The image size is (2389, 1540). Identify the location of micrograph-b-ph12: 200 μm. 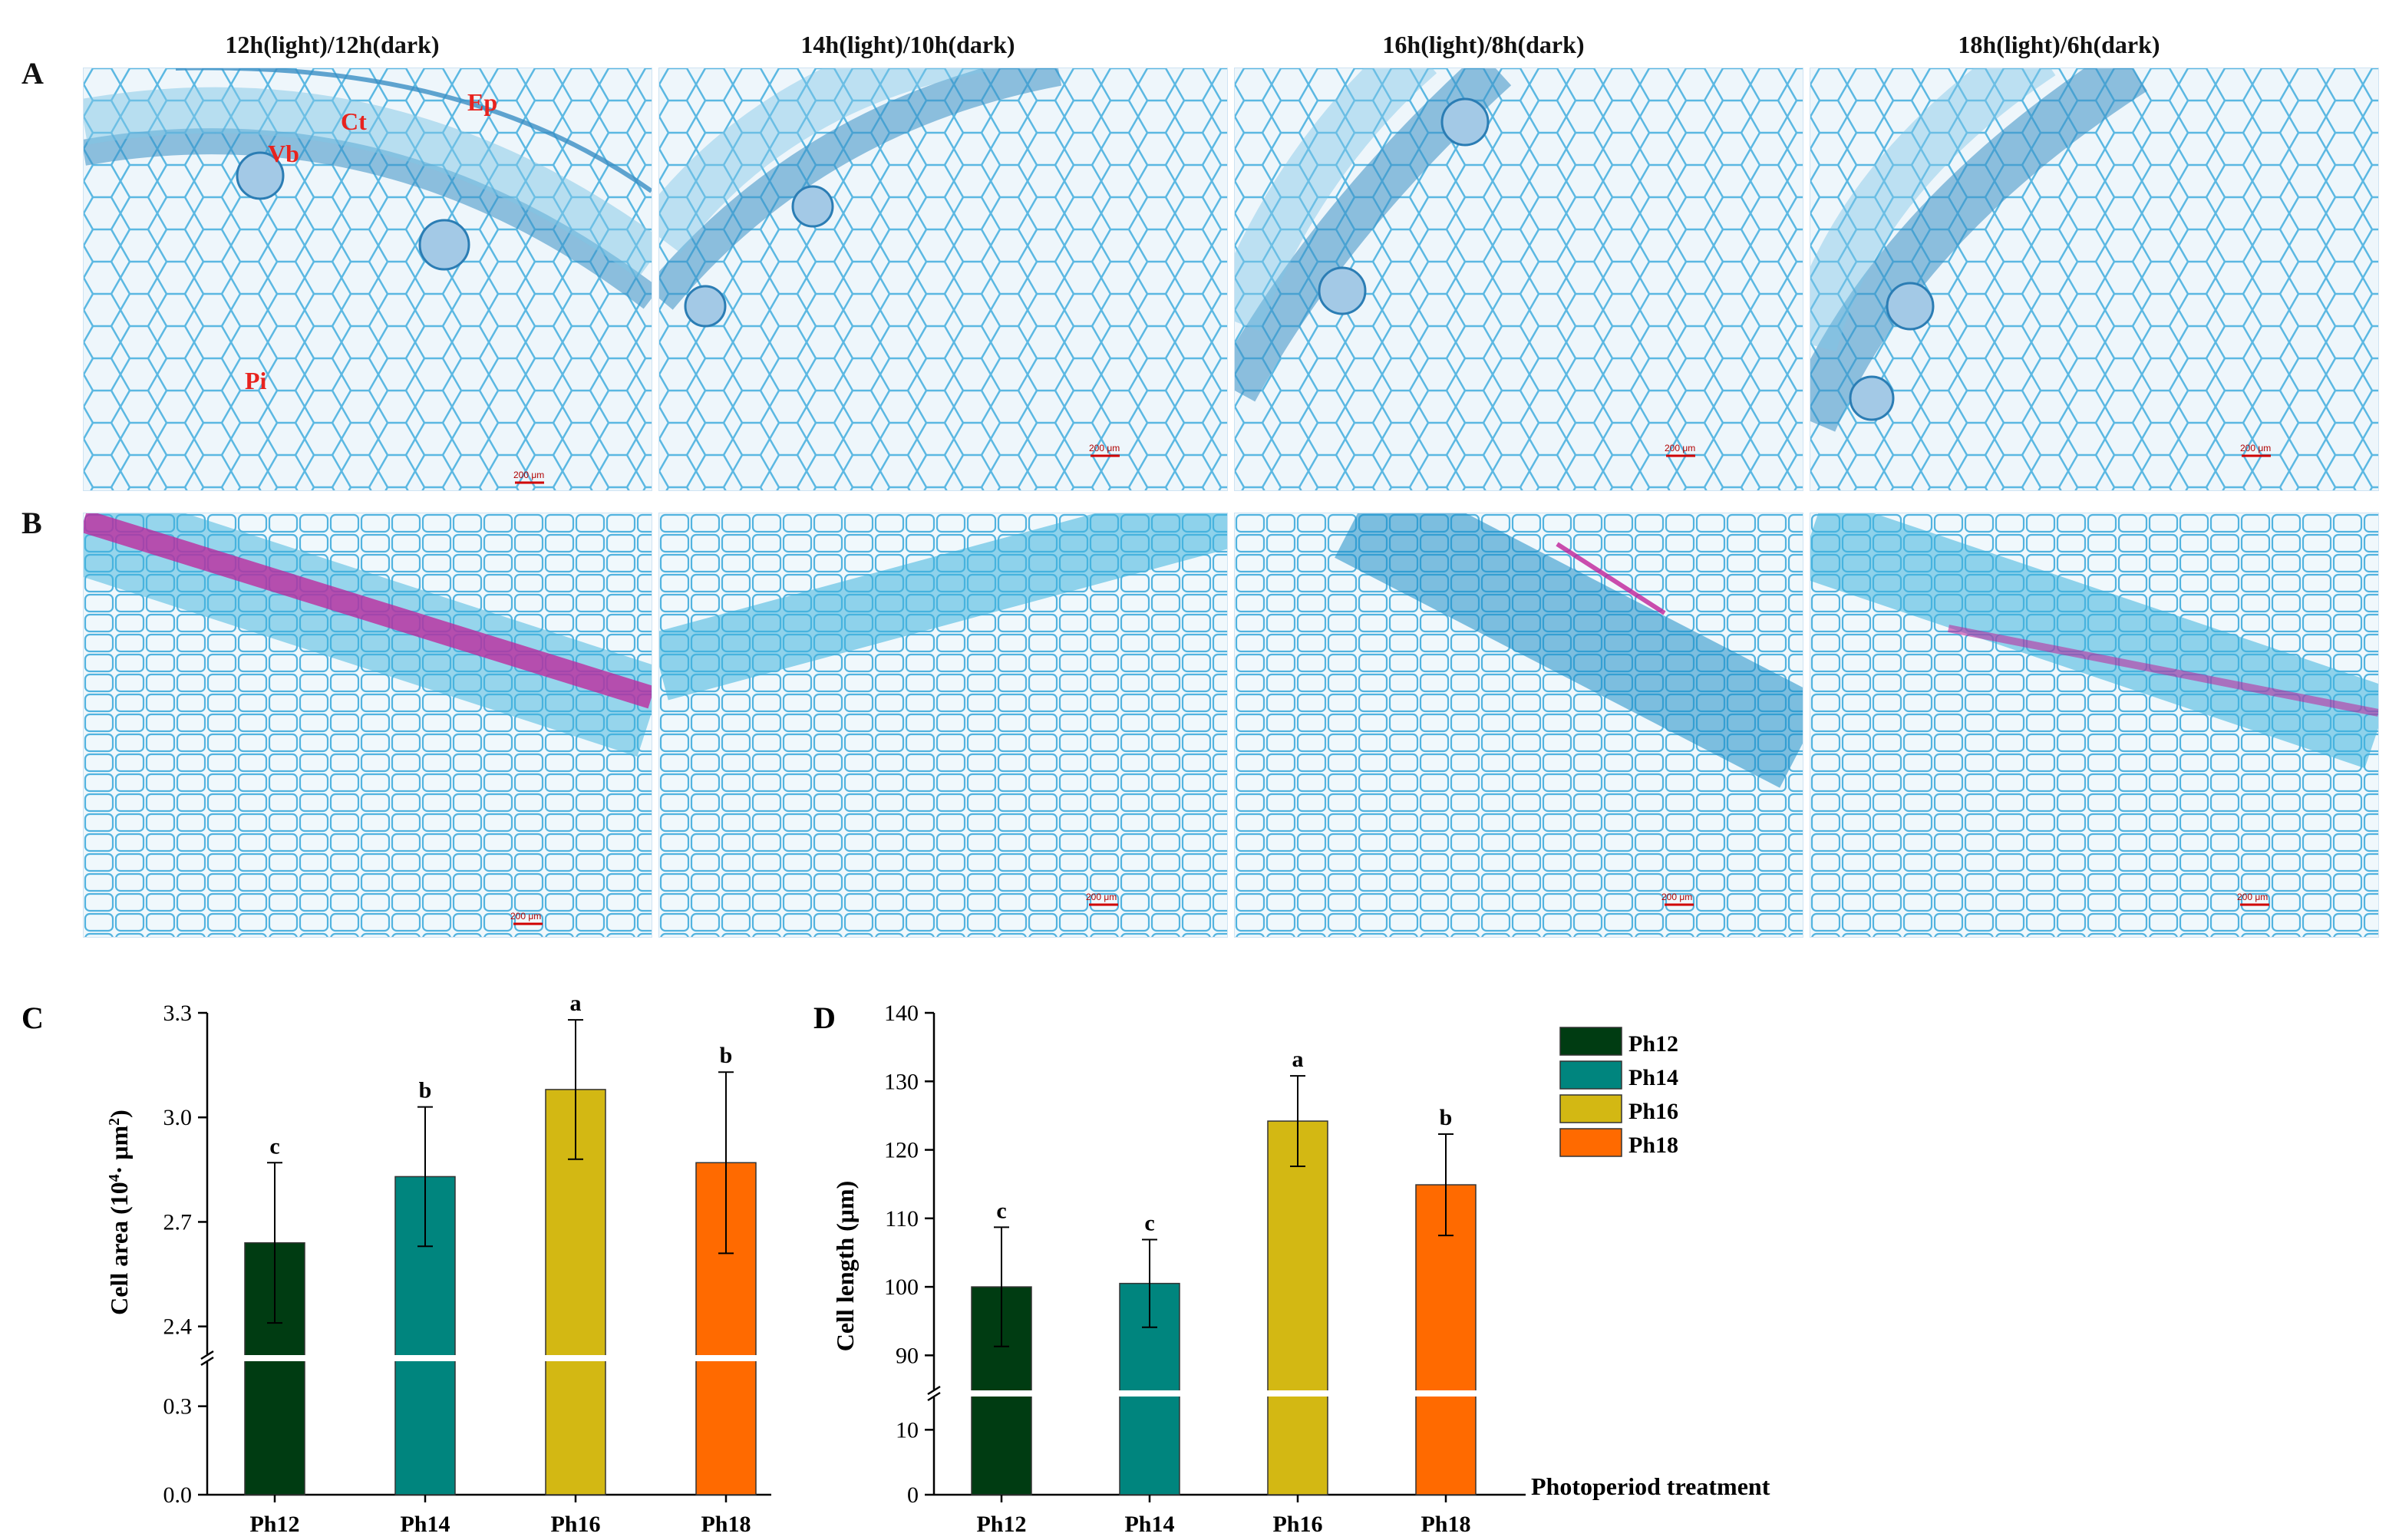
(367, 725).